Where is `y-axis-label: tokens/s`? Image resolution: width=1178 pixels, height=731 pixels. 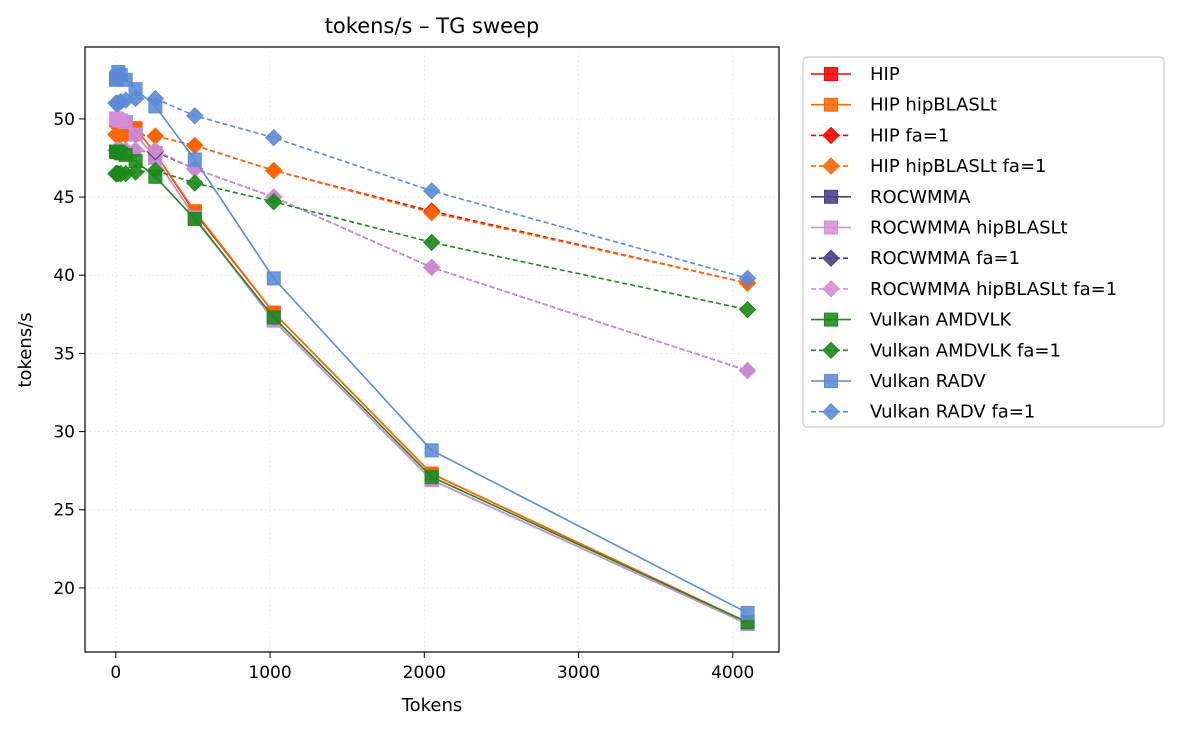
y-axis-label: tokens/s is located at coordinates (25, 349).